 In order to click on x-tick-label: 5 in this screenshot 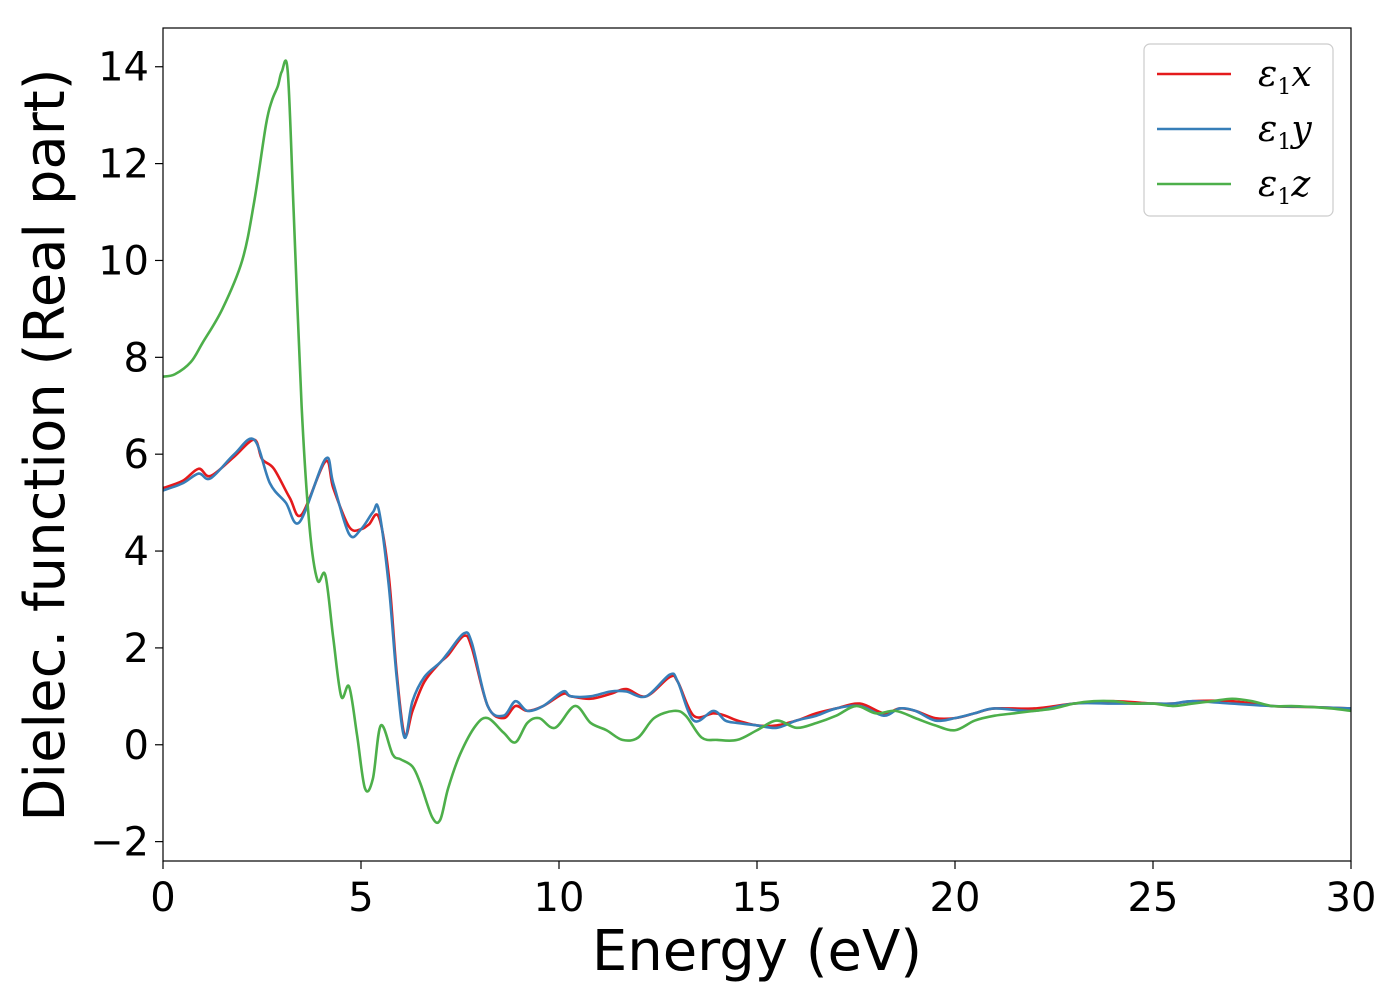, I will do `click(360, 898)`.